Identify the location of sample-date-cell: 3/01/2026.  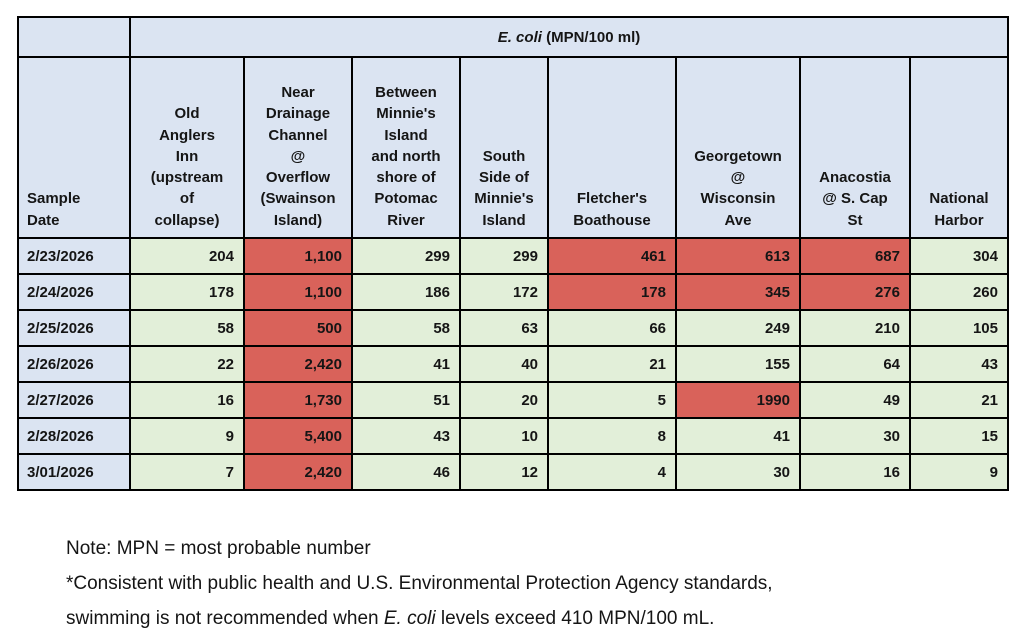
(74, 472).